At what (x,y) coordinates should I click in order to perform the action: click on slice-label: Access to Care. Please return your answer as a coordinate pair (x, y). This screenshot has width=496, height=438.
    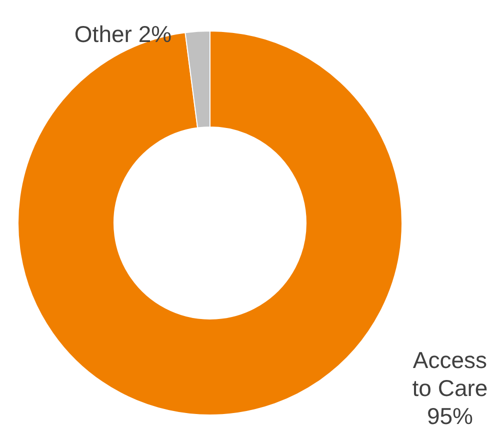
    Looking at the image, I should click on (450, 374).